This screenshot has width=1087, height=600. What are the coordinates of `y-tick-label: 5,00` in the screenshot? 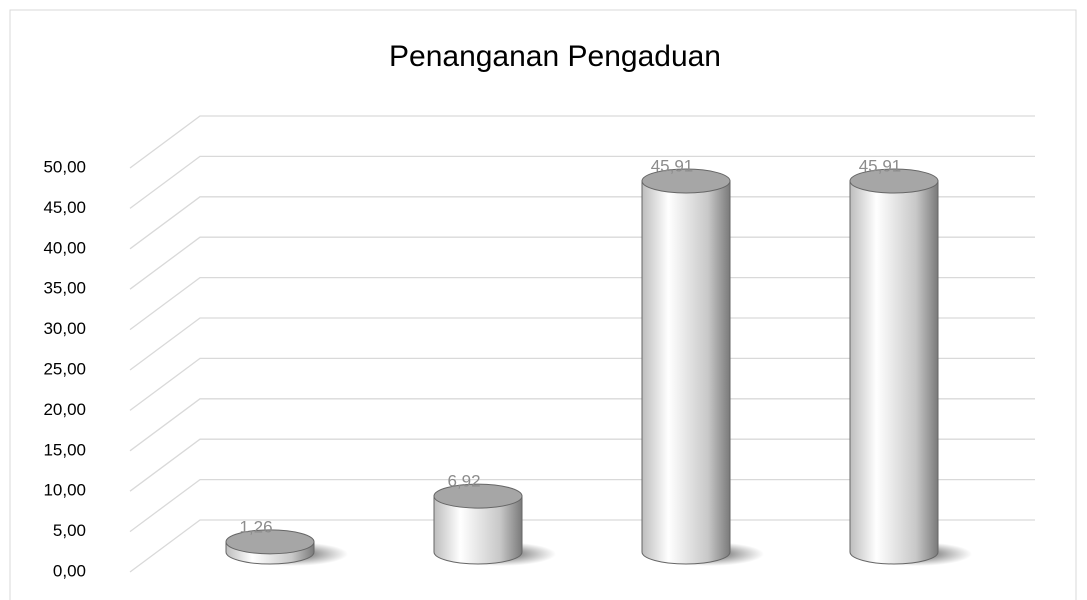 It's located at (69, 530).